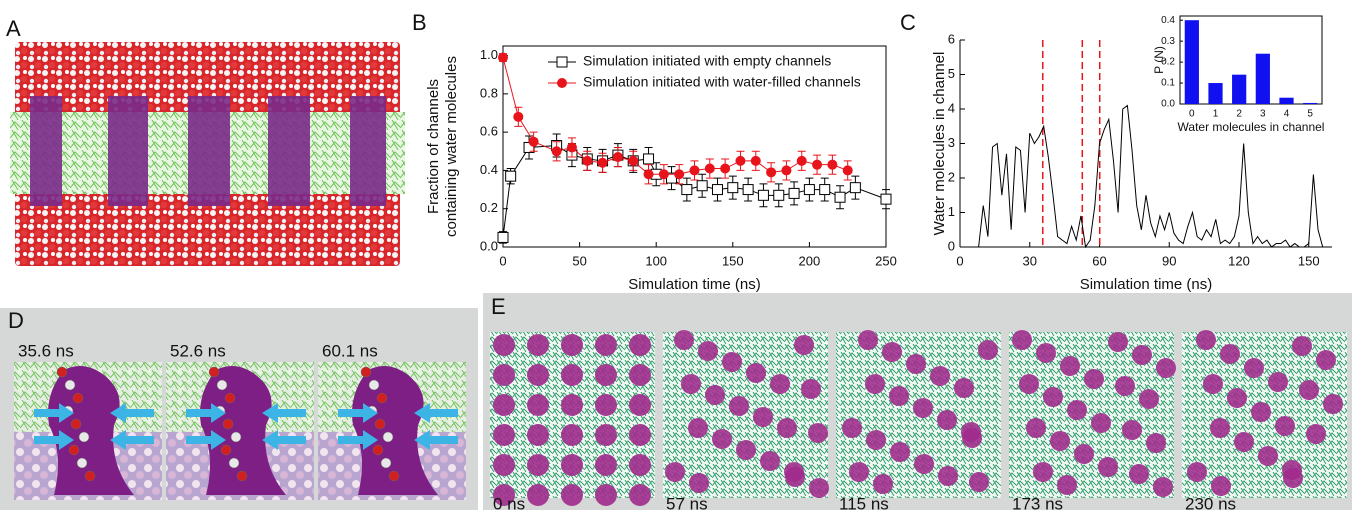 This screenshot has height=510, width=1352. What do you see at coordinates (1210, 502) in the screenshot?
I see `frame-time: 230 ns` at bounding box center [1210, 502].